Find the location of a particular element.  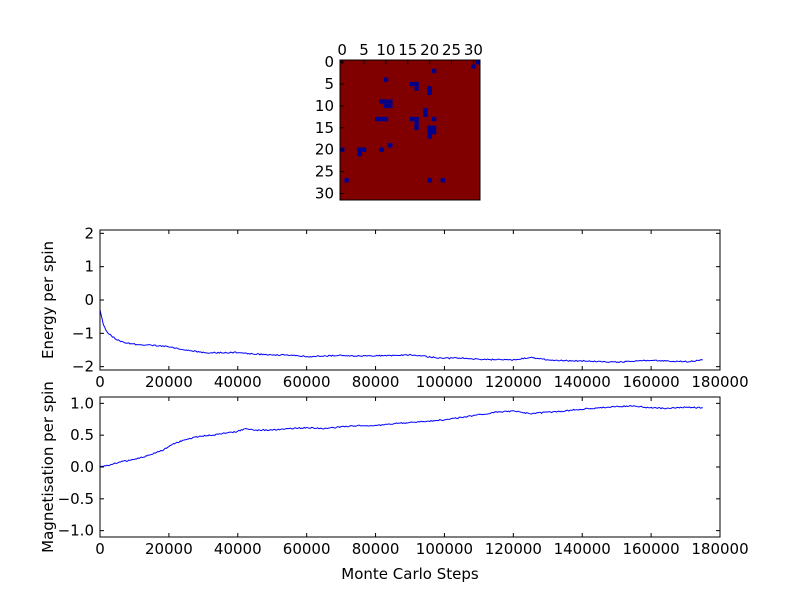

x-axis-label: Monte Carlo Steps is located at coordinates (410, 574).